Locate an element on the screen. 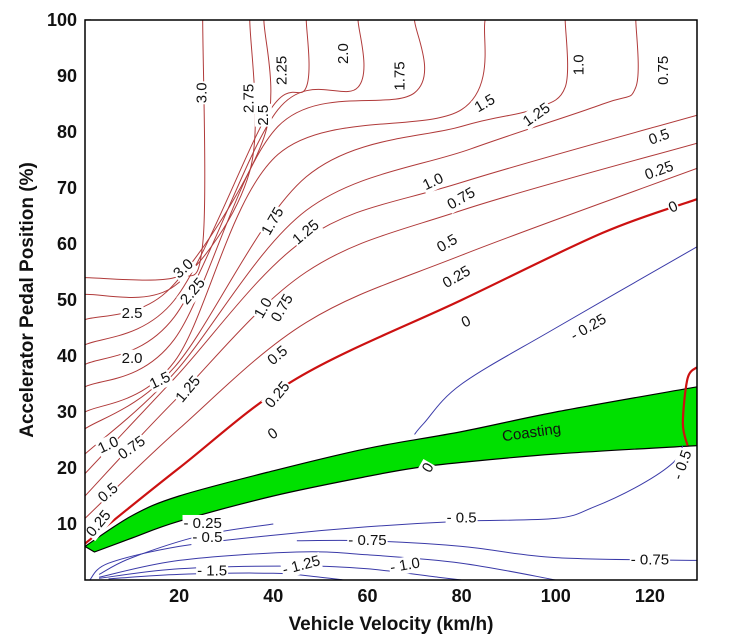 The image size is (750, 638). contour-level-label: 0.5 is located at coordinates (658, 137).